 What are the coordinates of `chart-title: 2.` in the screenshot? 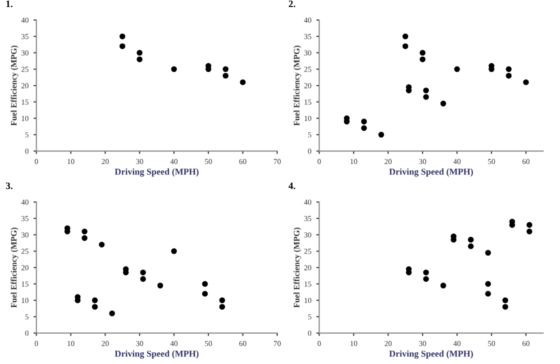 It's located at (292, 4).